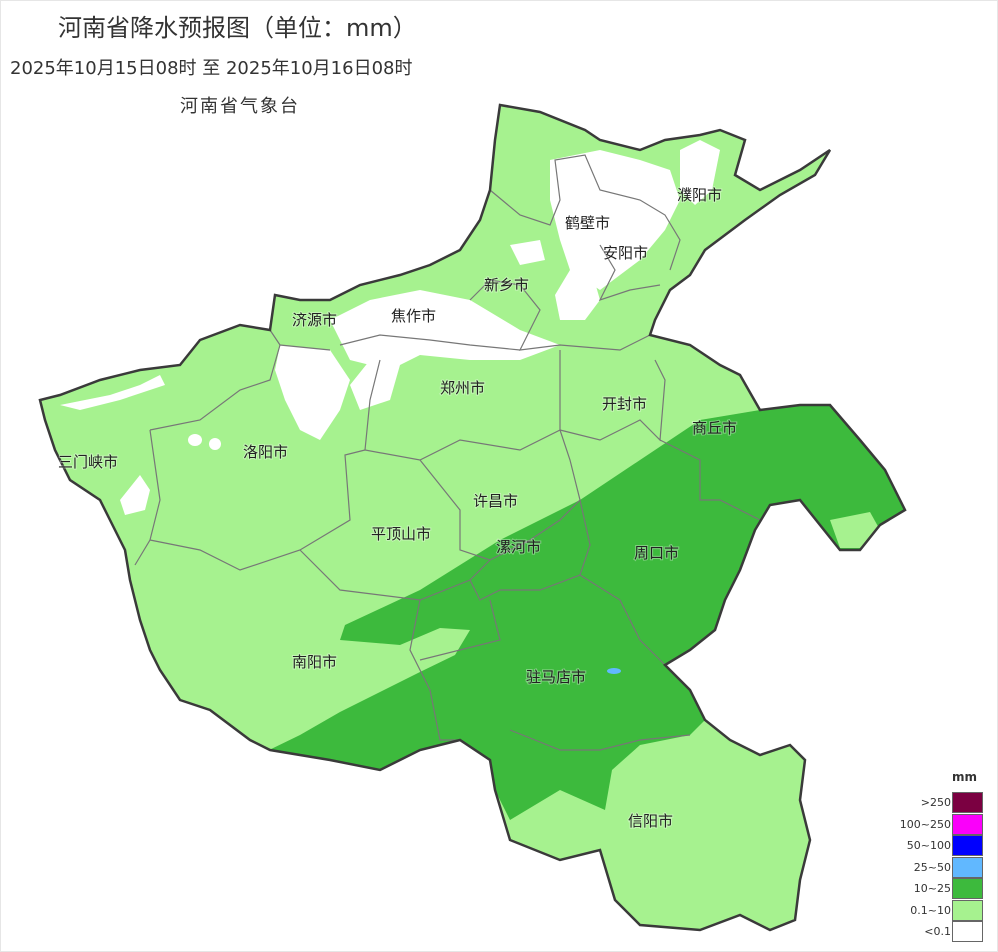  I want to click on legend-item: 50~100, so click(943, 846).